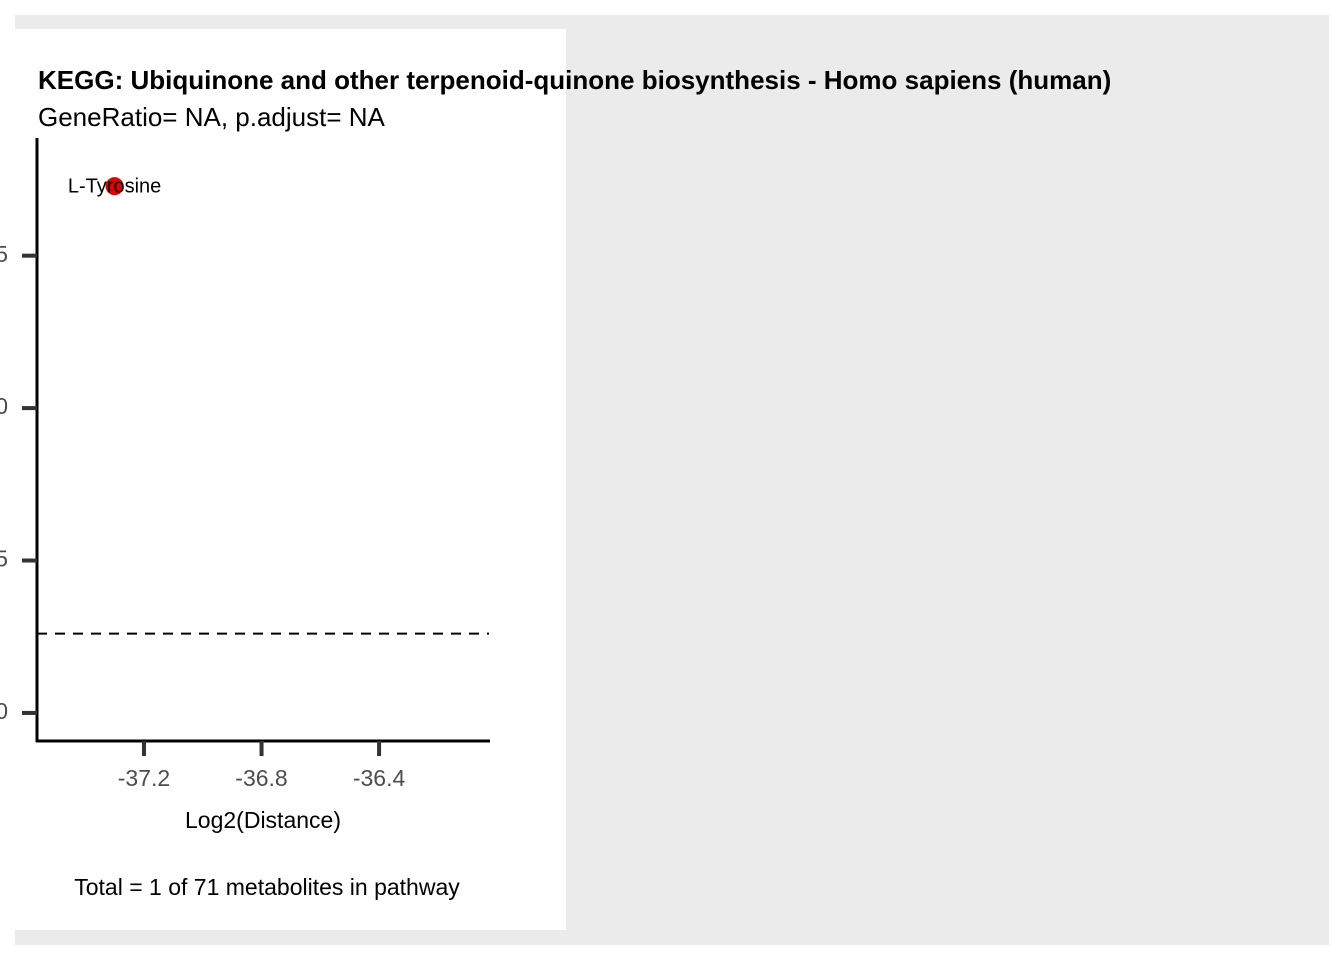 This screenshot has width=1344, height=960. I want to click on y-tick-label: 5.0, so click(4, 406).